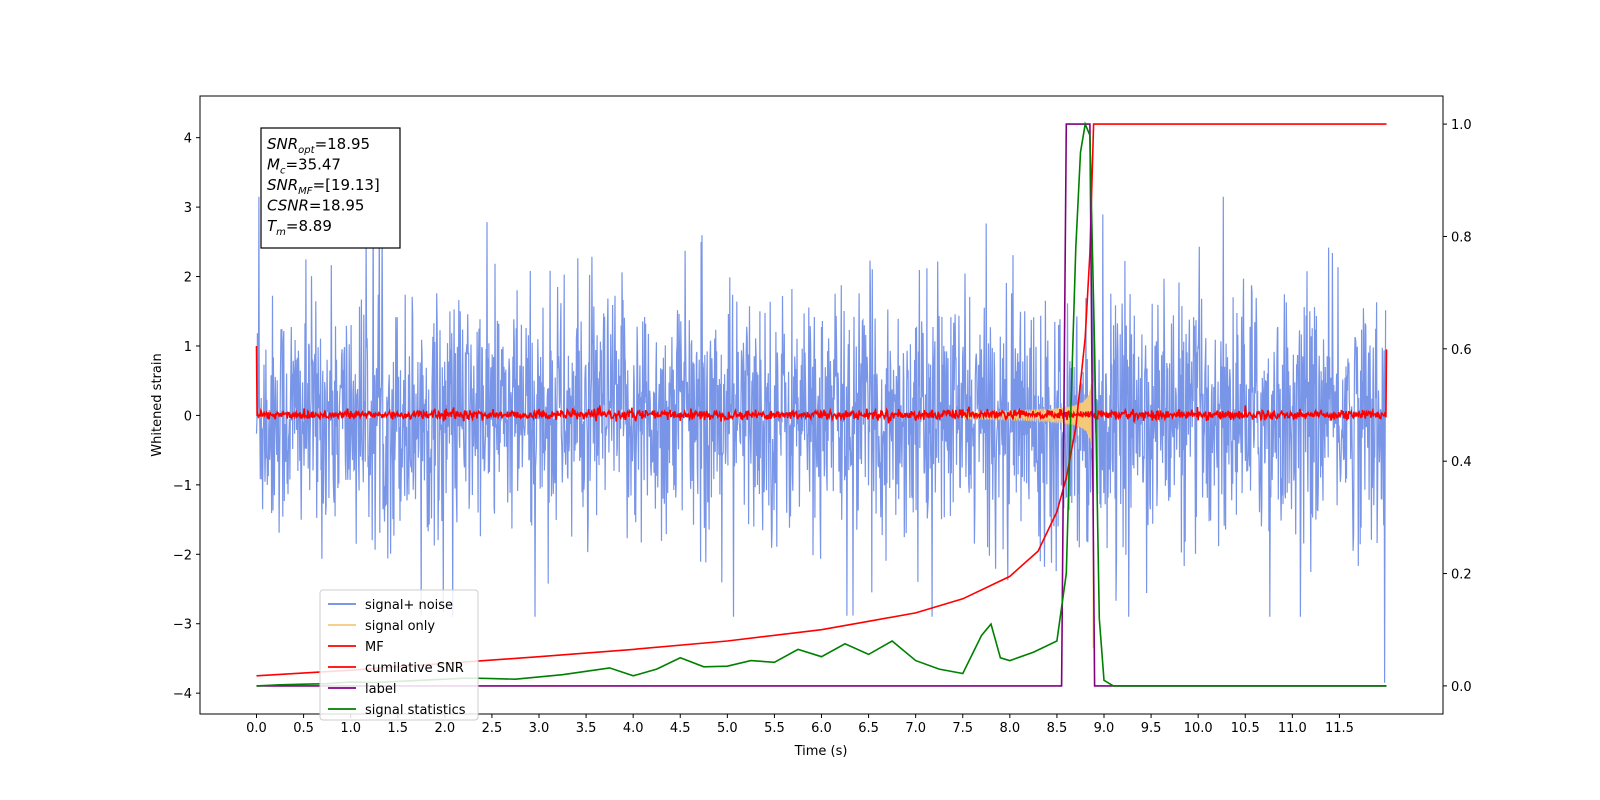 The image size is (1600, 800). What do you see at coordinates (915, 728) in the screenshot?
I see `x-tick-label: 7.0` at bounding box center [915, 728].